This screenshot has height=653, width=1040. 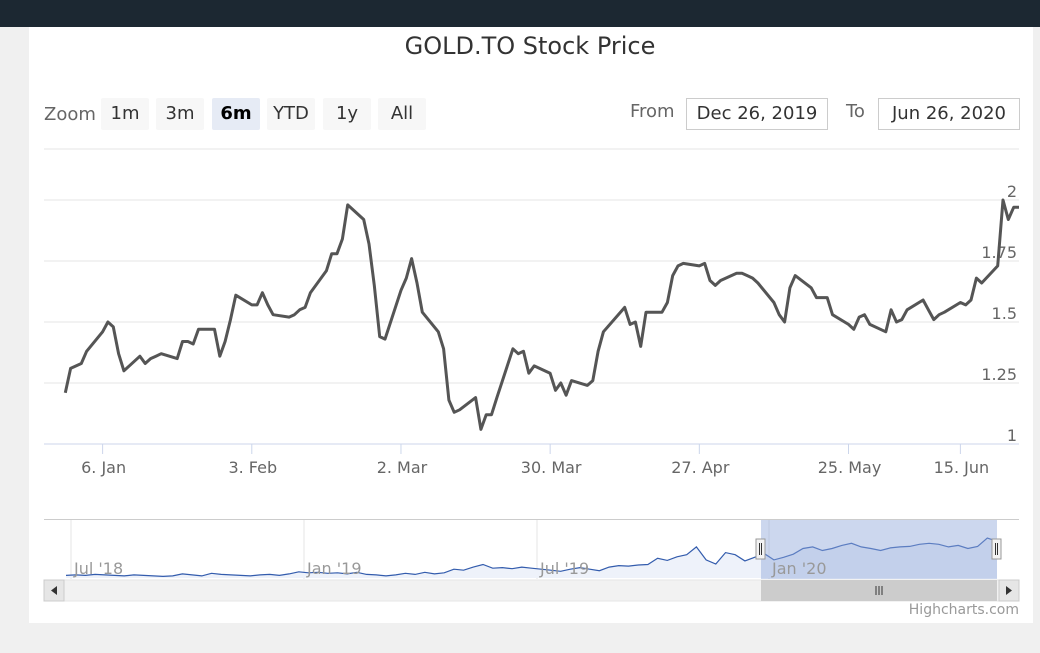 What do you see at coordinates (291, 114) in the screenshot?
I see `zoom-ytd-button: YTD` at bounding box center [291, 114].